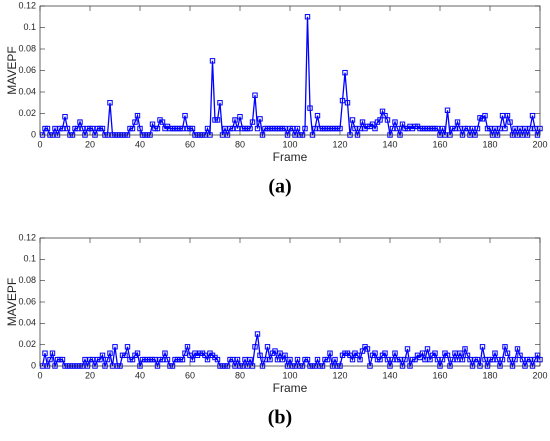 The height and width of the screenshot is (441, 550). What do you see at coordinates (27, 280) in the screenshot?
I see `y-tick-label: 0.08` at bounding box center [27, 280].